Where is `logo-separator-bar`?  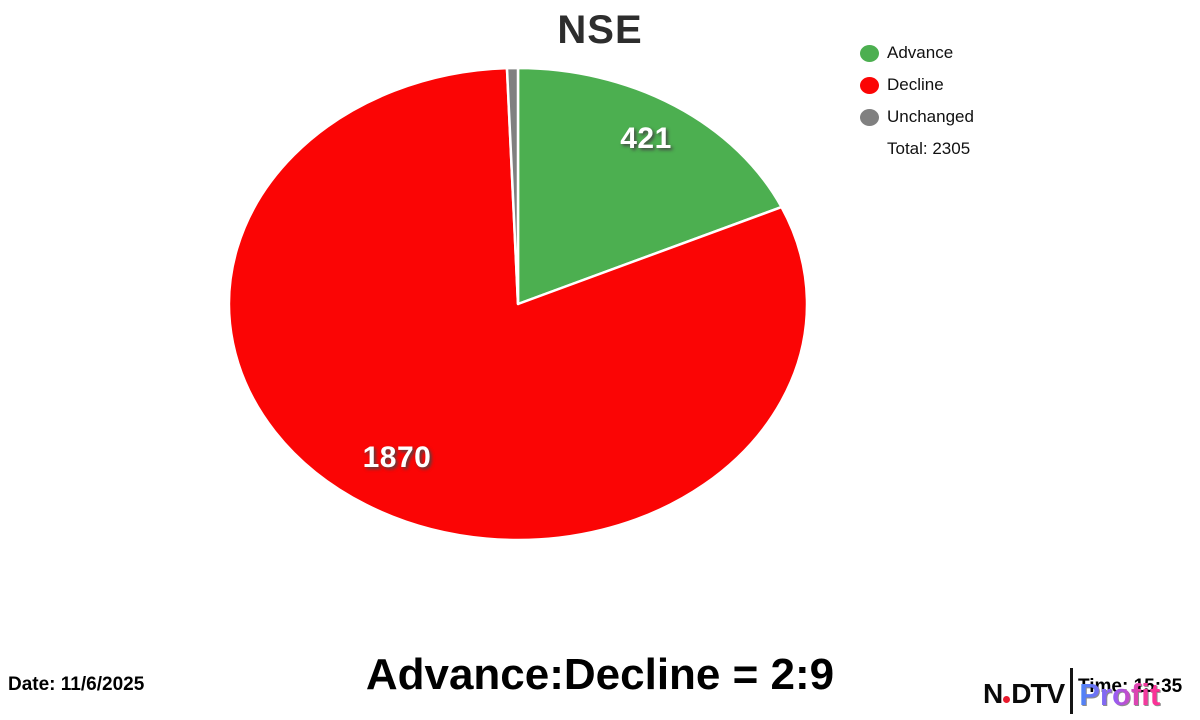
logo-separator-bar is located at coordinates (1072, 691).